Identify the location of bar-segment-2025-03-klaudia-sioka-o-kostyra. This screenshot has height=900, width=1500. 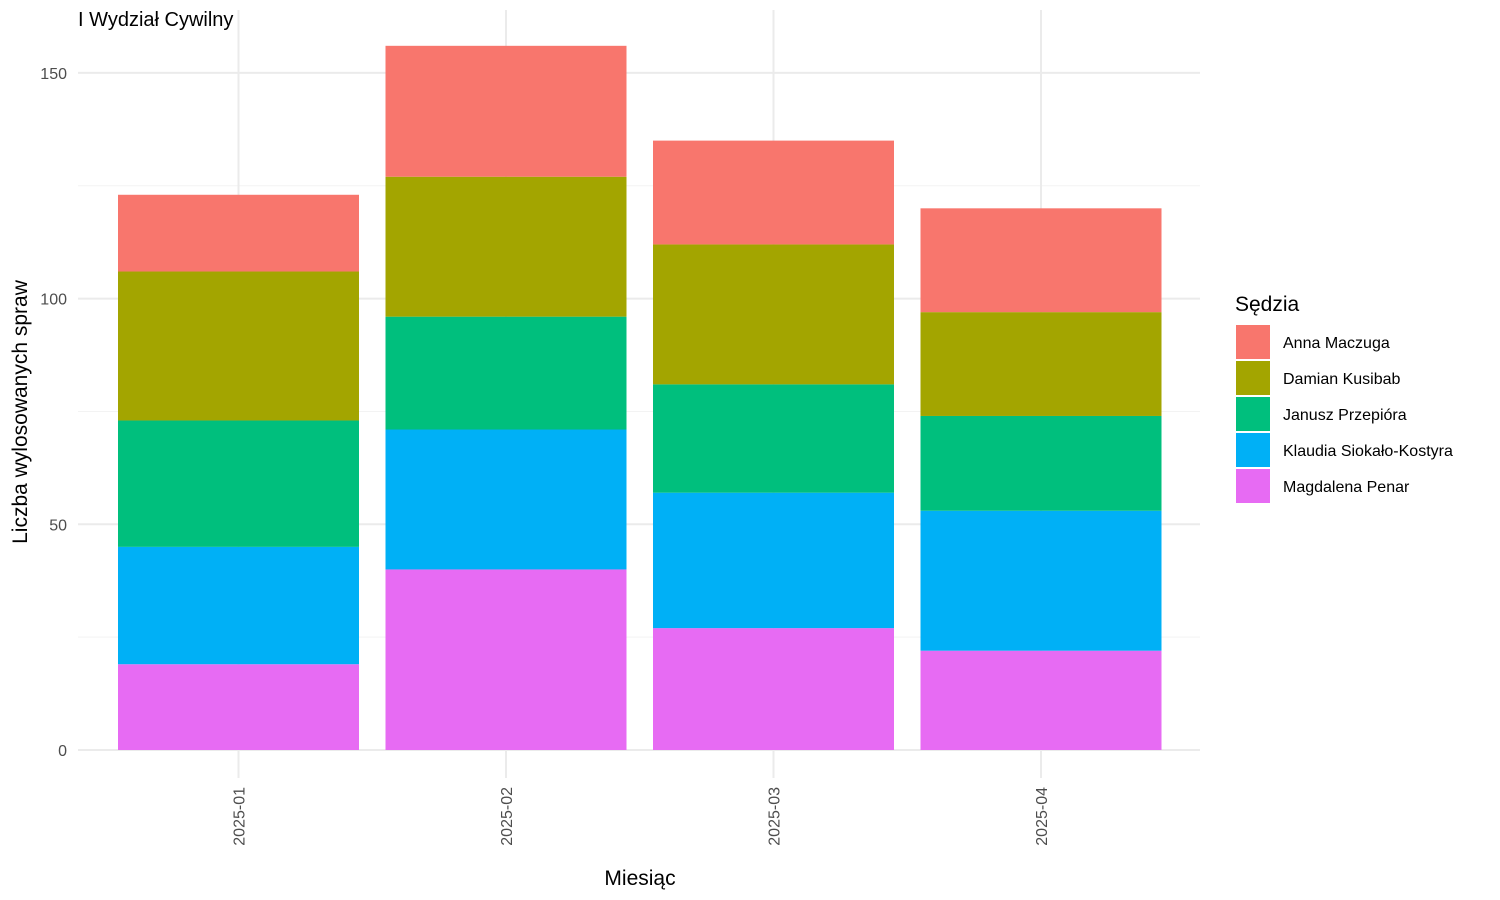
(773, 560).